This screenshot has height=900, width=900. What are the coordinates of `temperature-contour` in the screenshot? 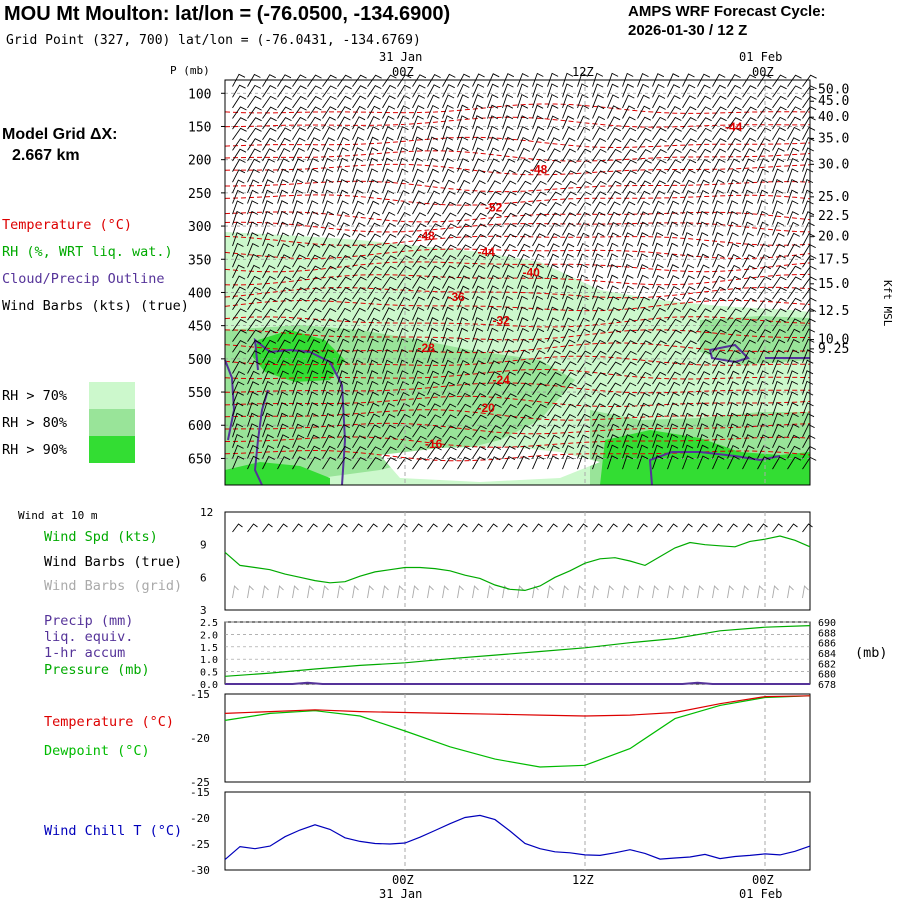 It's located at (517, 254).